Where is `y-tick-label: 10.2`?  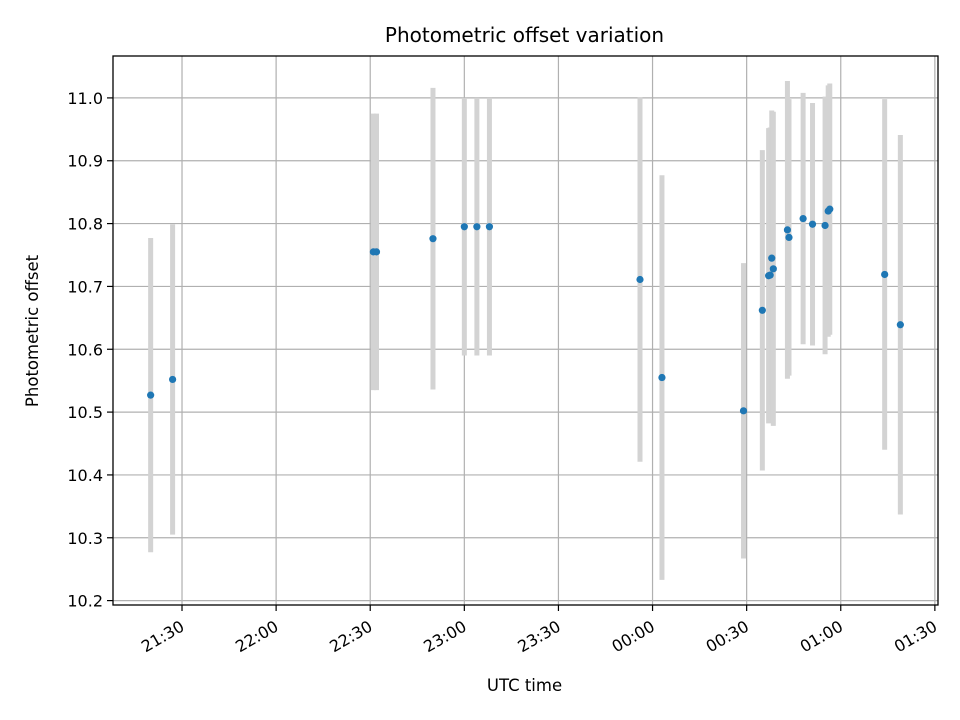
y-tick-label: 10.2 is located at coordinates (85, 601).